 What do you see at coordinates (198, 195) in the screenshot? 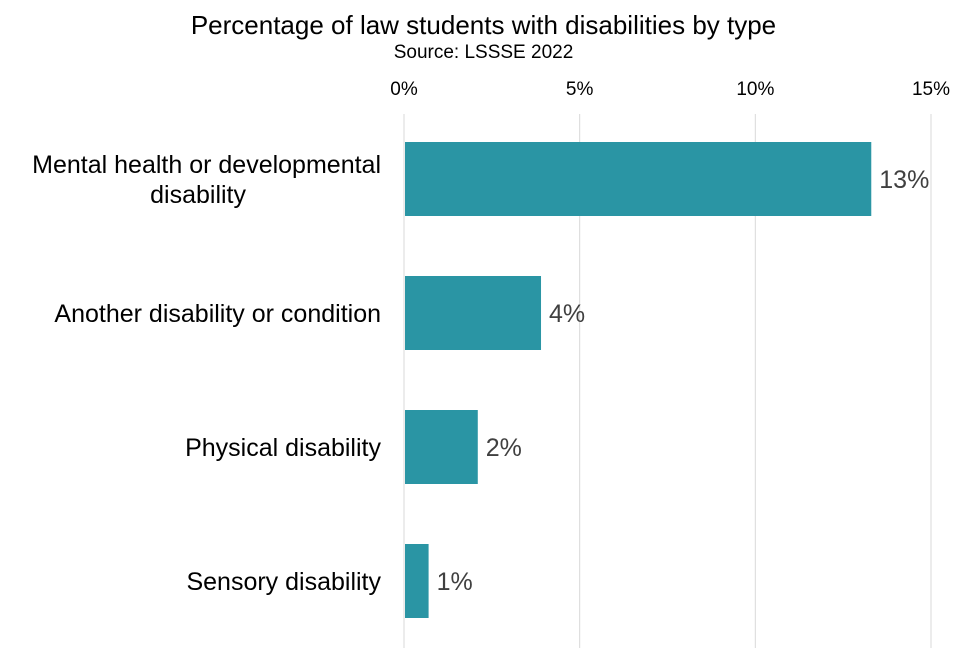
I see `category-label-line: disability` at bounding box center [198, 195].